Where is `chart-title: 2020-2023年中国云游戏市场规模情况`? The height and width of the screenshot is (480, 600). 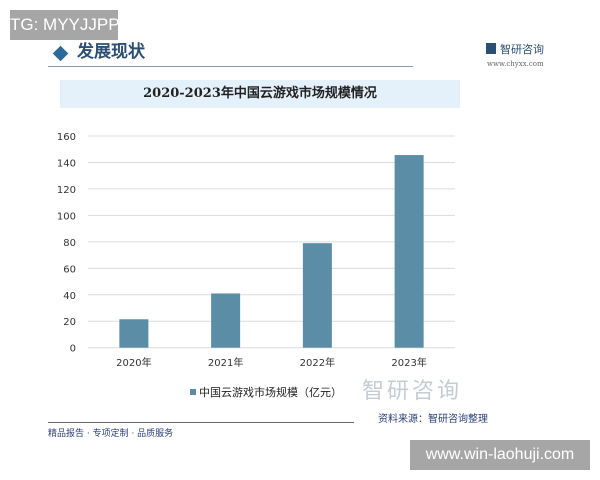 chart-title: 2020-2023年中国云游戏市场规模情况 is located at coordinates (260, 93).